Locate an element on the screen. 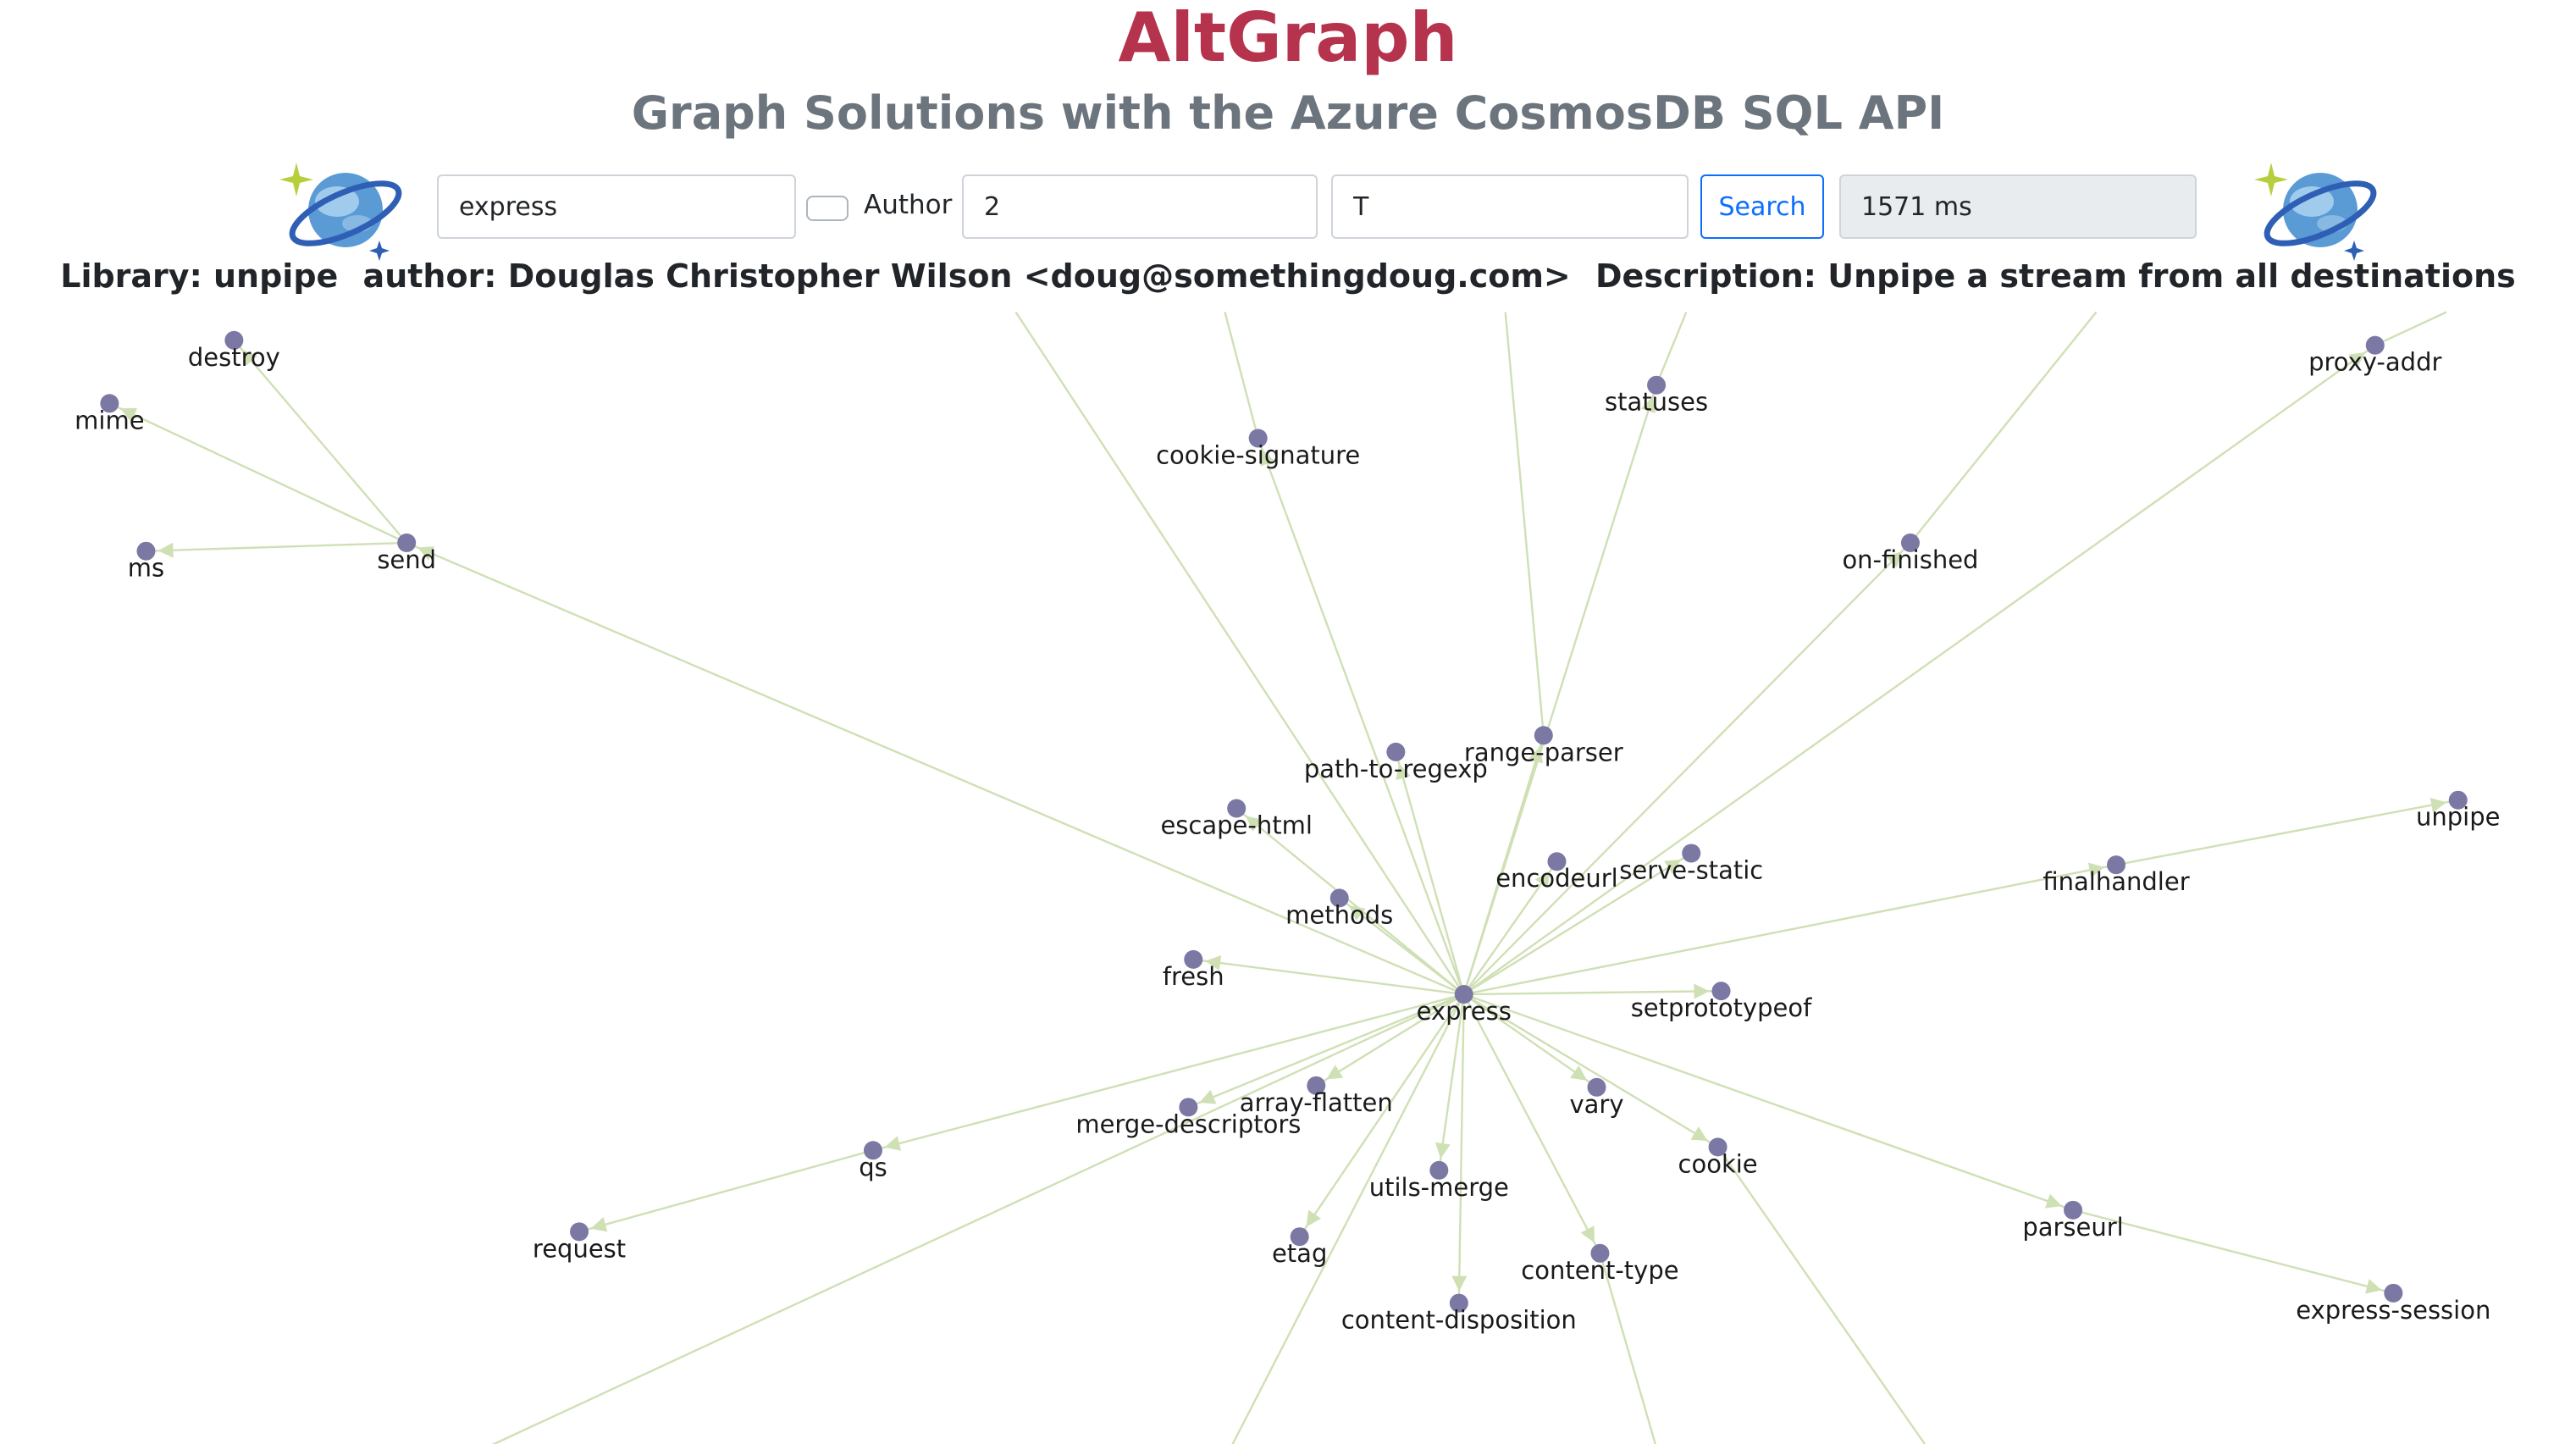 The image size is (2576, 1444). graph-node-merge-descriptors: merge-descriptors is located at coordinates (1188, 1118).